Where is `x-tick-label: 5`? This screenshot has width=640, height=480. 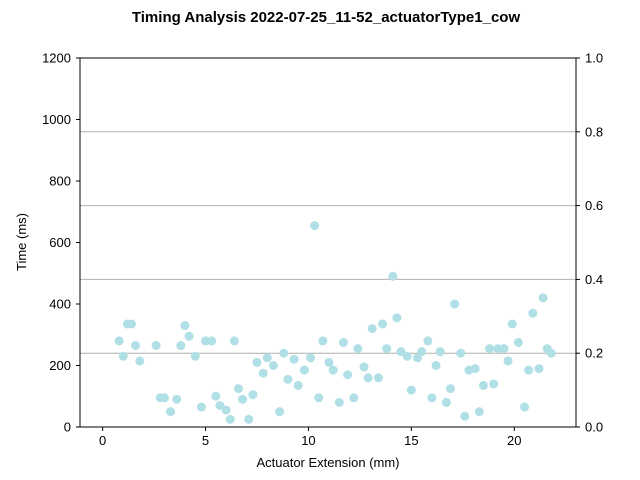 x-tick-label: 5 is located at coordinates (205, 440).